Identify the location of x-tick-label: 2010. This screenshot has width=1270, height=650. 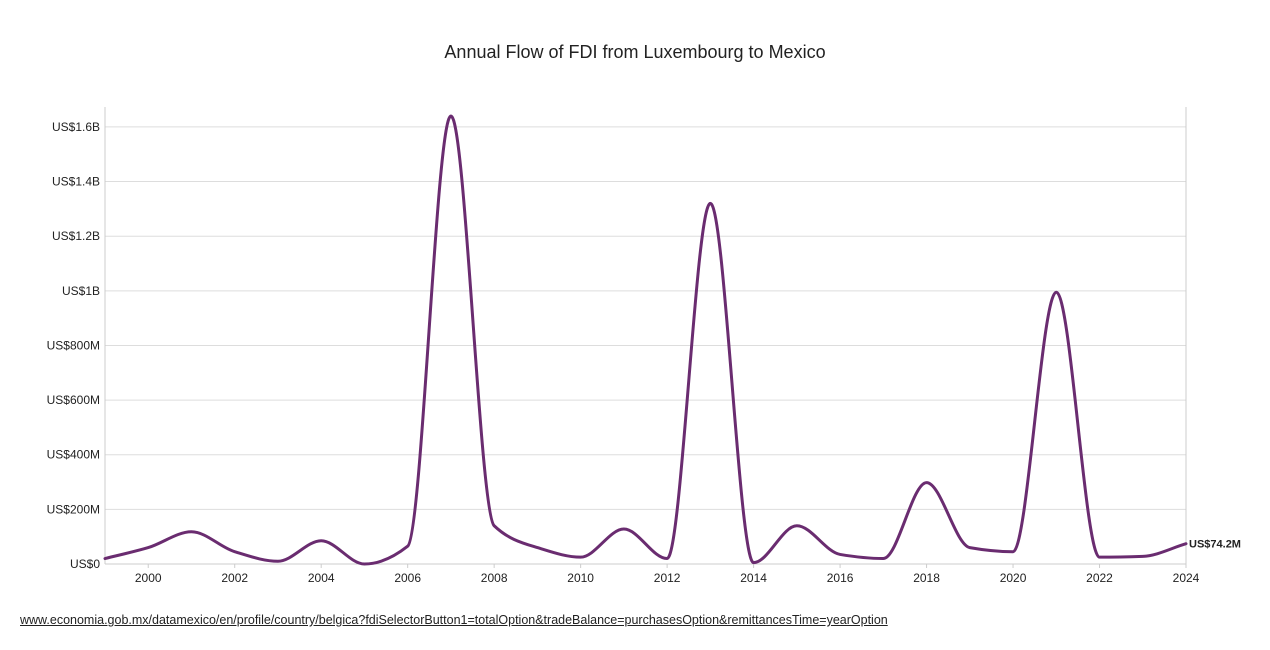
(580, 578).